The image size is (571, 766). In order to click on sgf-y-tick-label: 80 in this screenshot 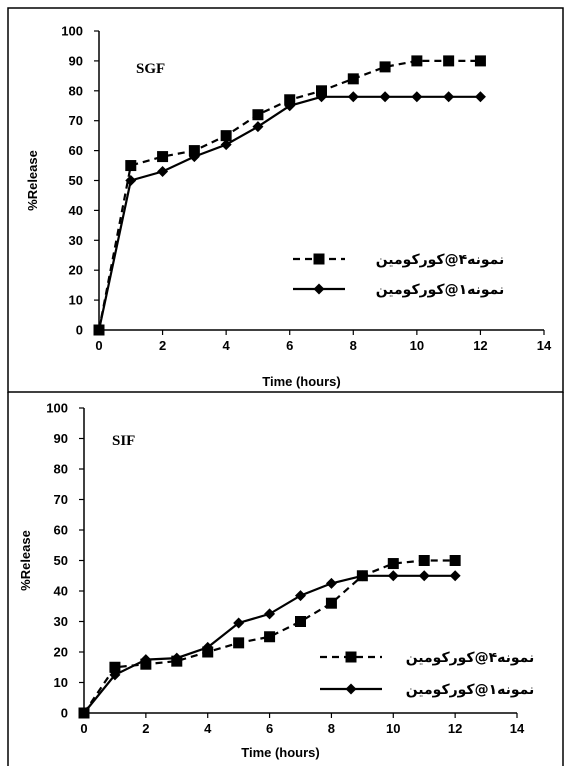, I will do `click(76, 90)`.